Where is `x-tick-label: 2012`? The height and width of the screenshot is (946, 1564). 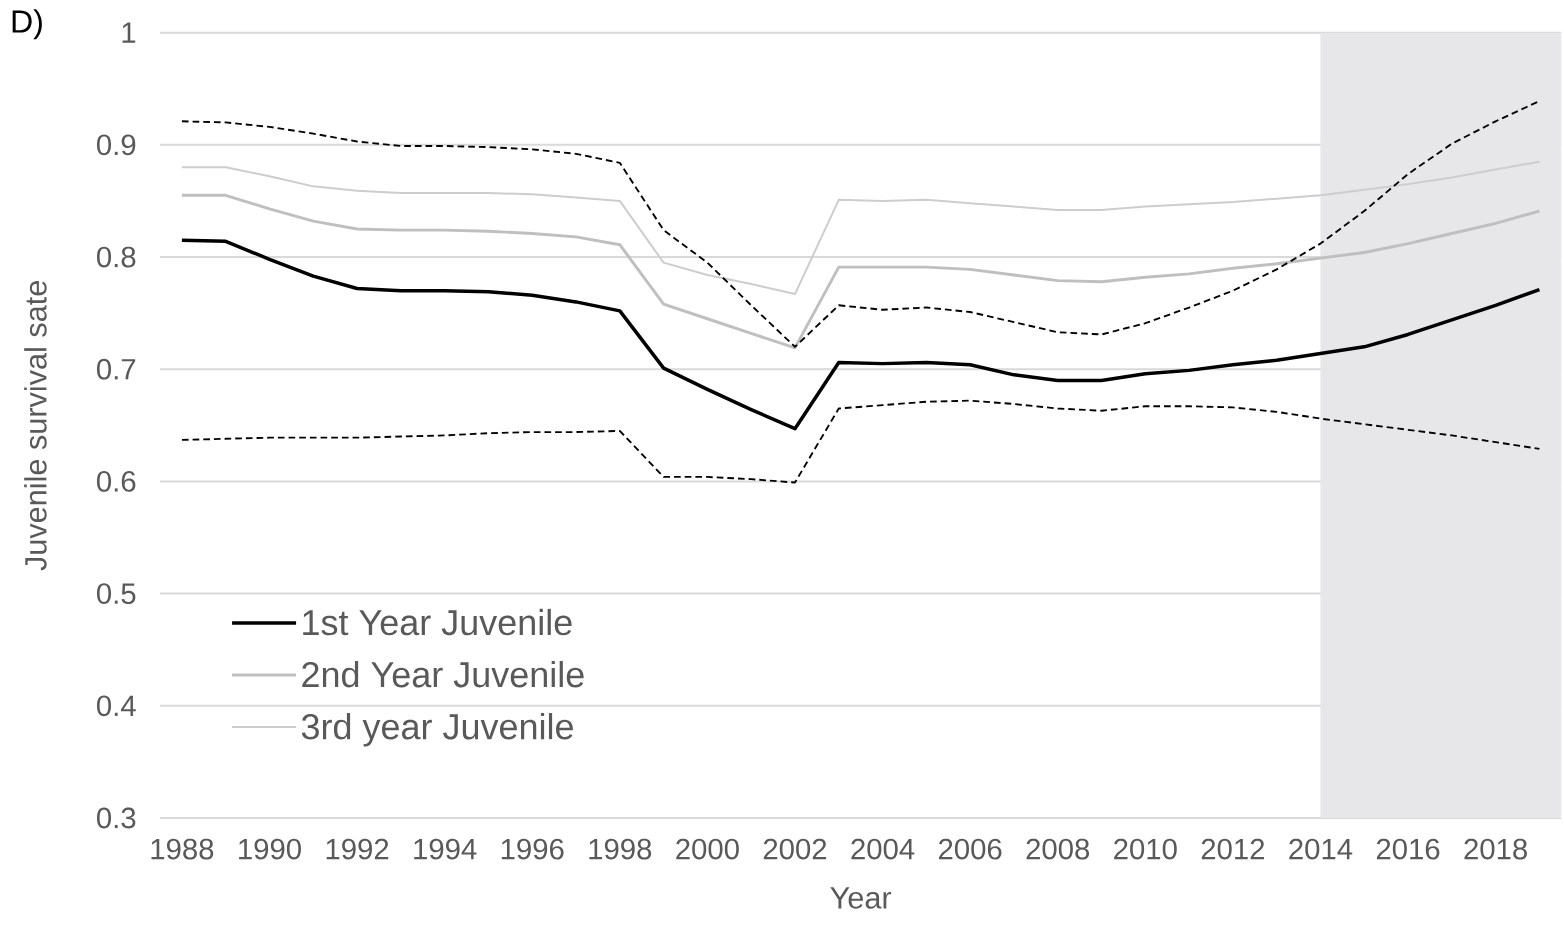
x-tick-label: 2012 is located at coordinates (1233, 849).